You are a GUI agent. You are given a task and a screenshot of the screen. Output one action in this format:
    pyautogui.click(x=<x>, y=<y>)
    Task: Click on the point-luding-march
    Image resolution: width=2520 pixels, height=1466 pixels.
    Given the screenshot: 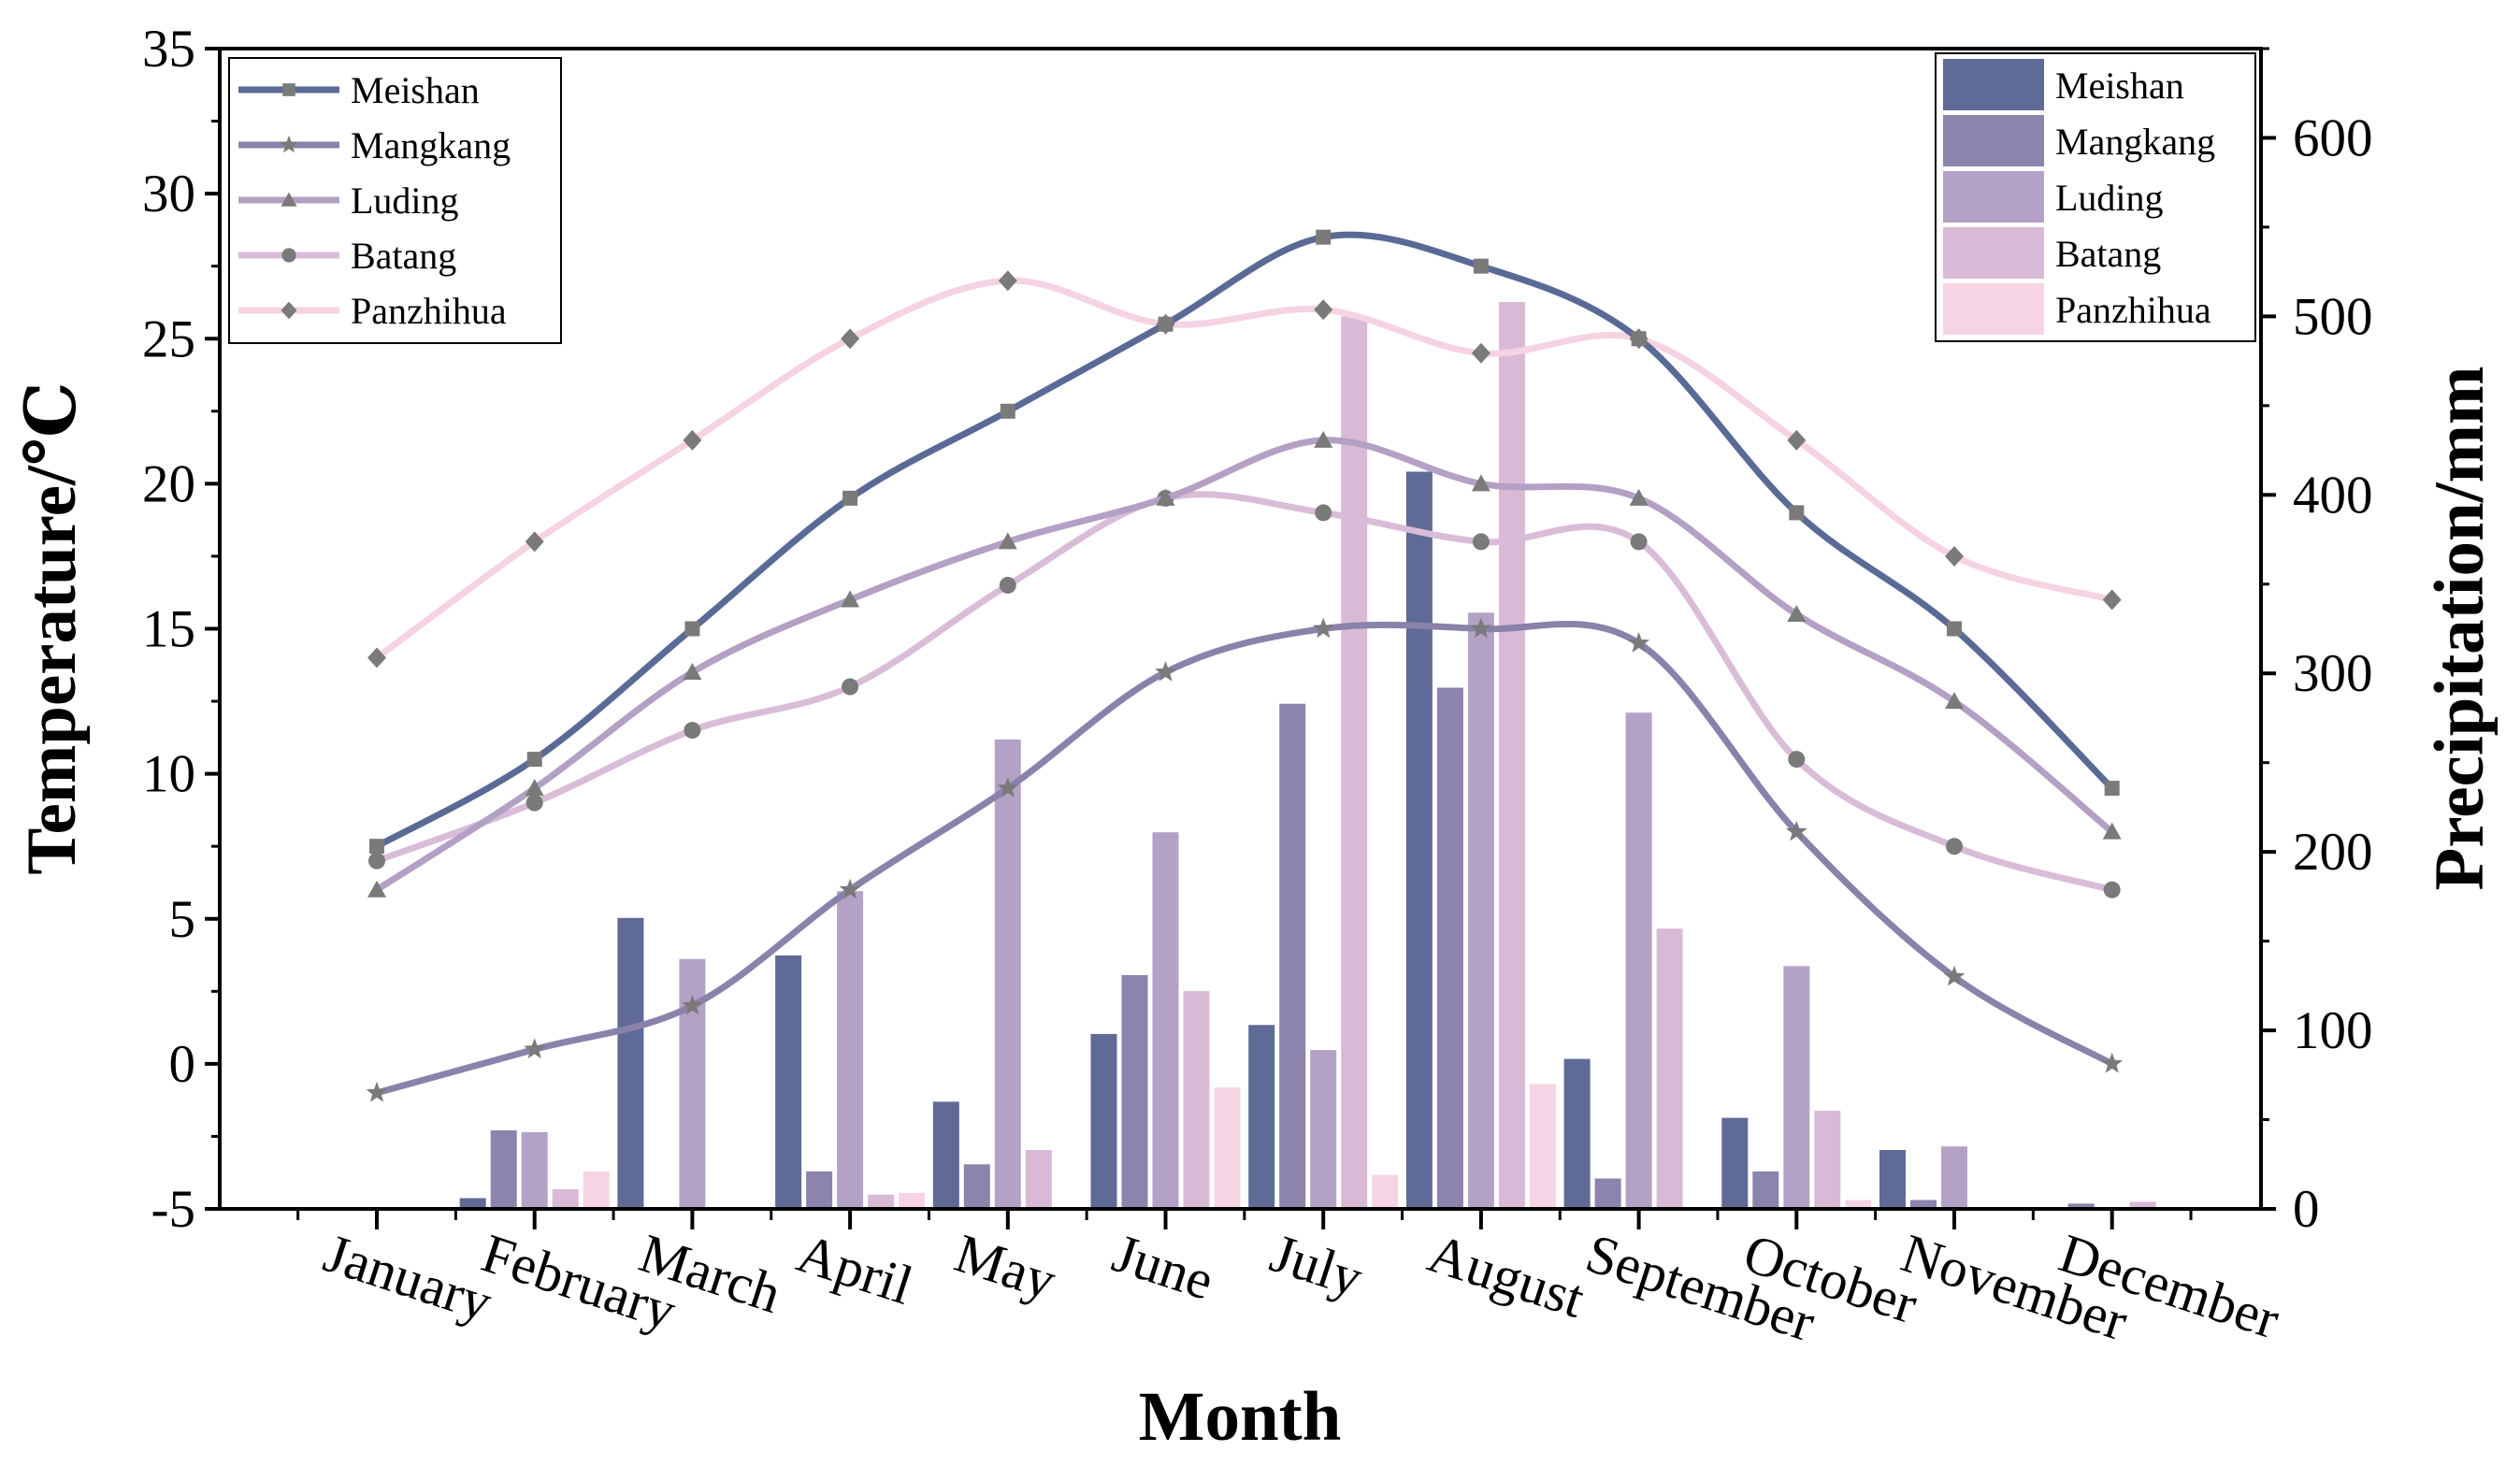 What is the action you would take?
    pyautogui.click(x=692, y=672)
    